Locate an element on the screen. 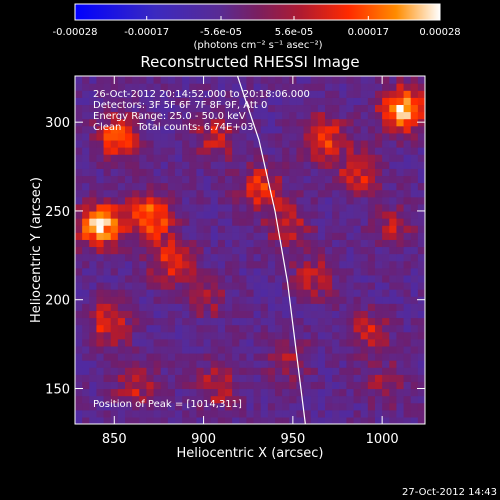 This screenshot has height=500, width=500. x-axis-label: Heliocentric X (arcsec) is located at coordinates (250, 453).